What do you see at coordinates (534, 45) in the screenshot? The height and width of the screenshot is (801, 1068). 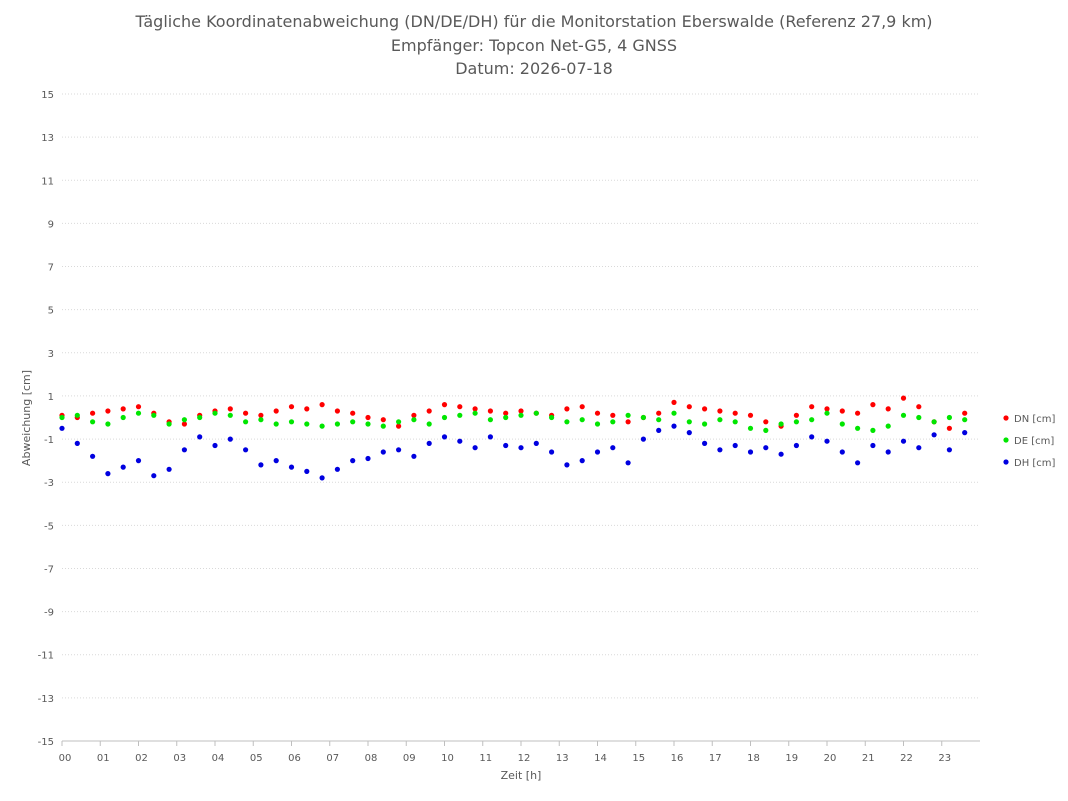 I see `chart-subtitle: Empfänger: Topcon Net-G5, 4 GNSS` at bounding box center [534, 45].